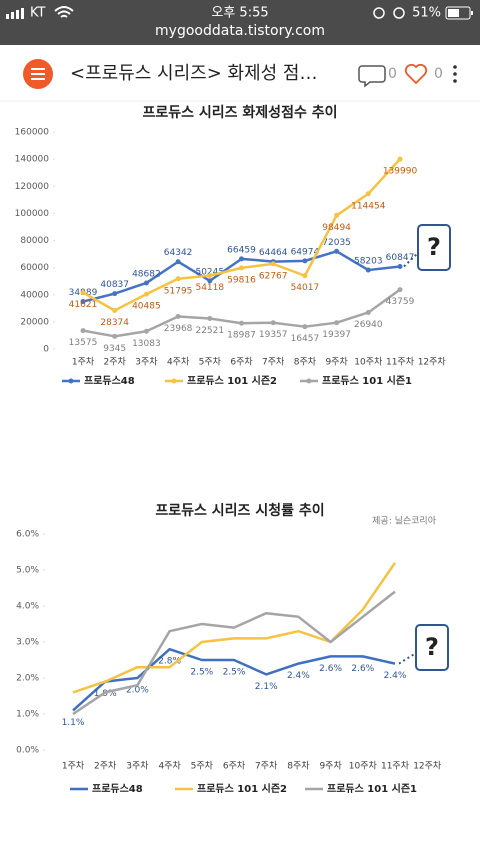  I want to click on data-label: 1.1%, so click(73, 723).